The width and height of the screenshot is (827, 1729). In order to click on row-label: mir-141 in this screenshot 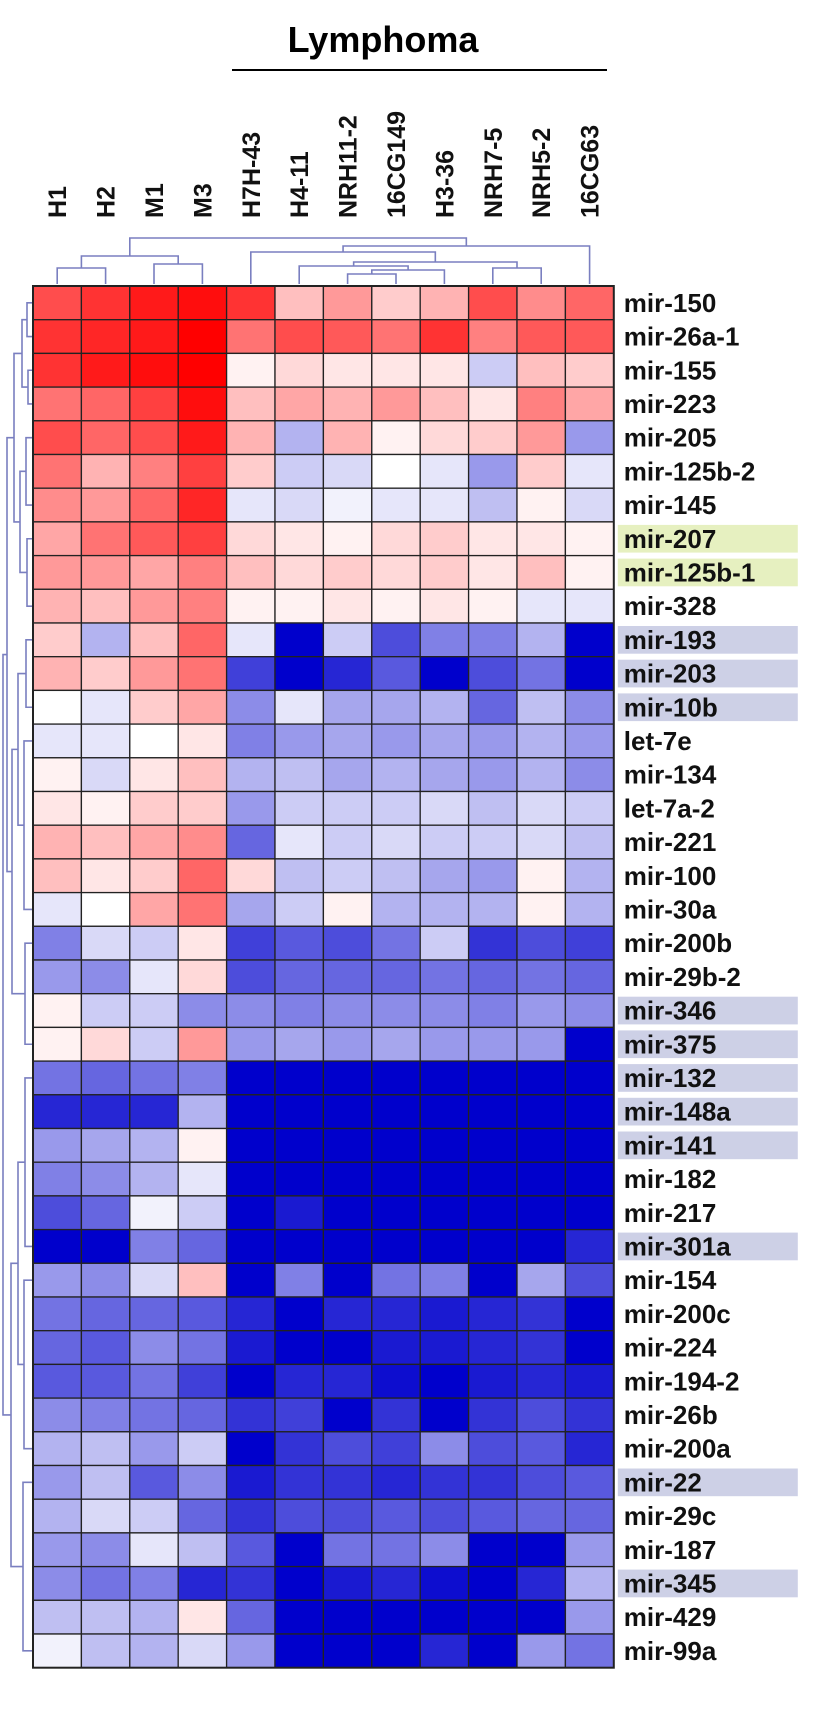, I will do `click(670, 1145)`.